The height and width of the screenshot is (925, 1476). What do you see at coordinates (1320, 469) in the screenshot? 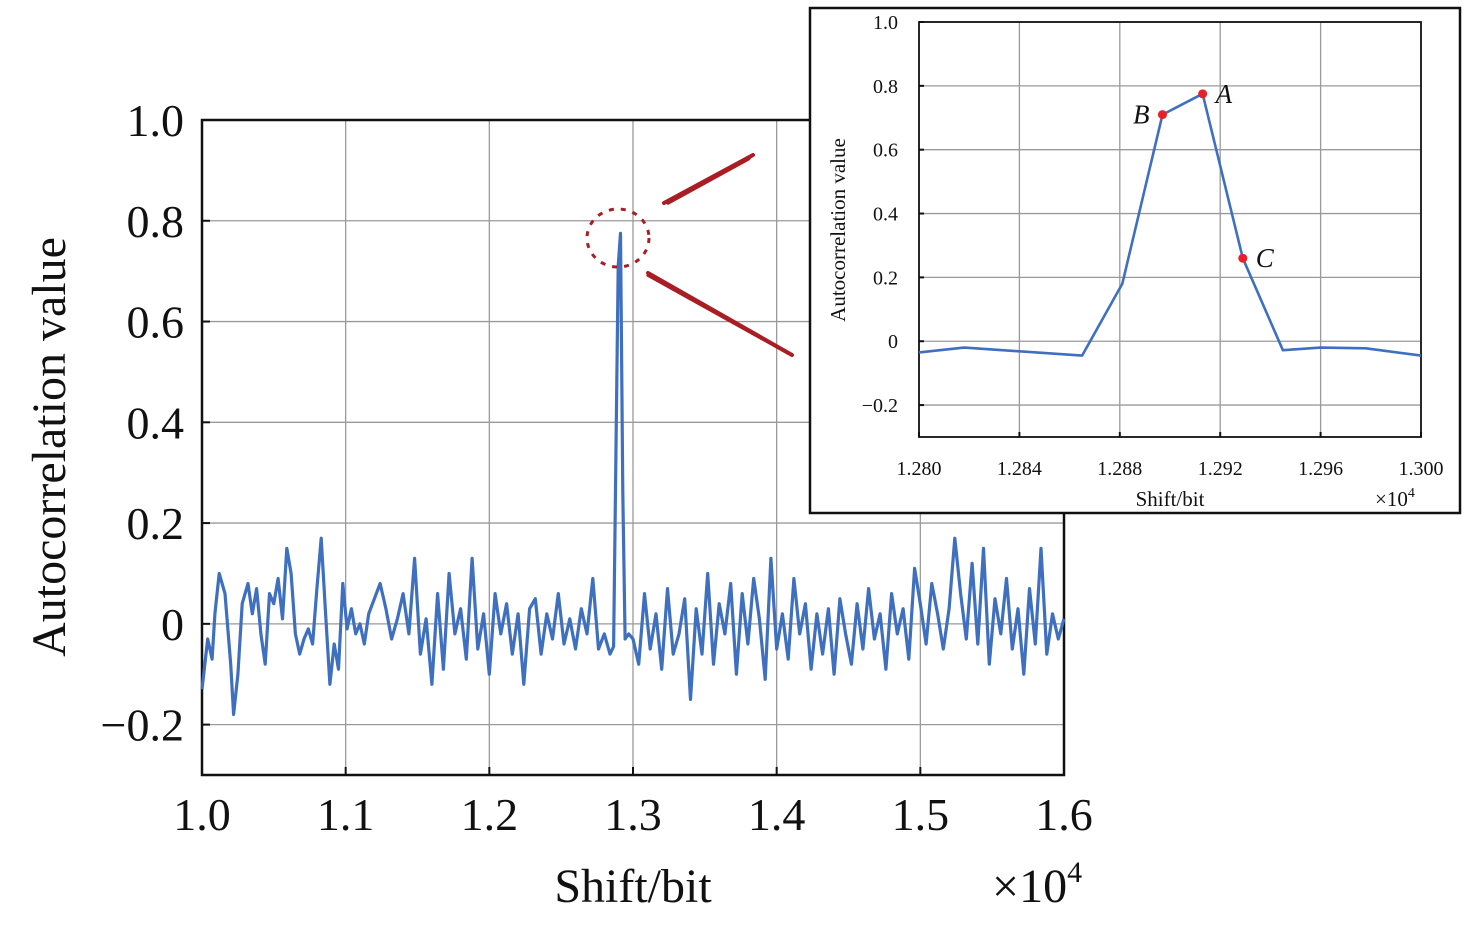
I see `inset-x-tick-label: 1.296` at bounding box center [1320, 469].